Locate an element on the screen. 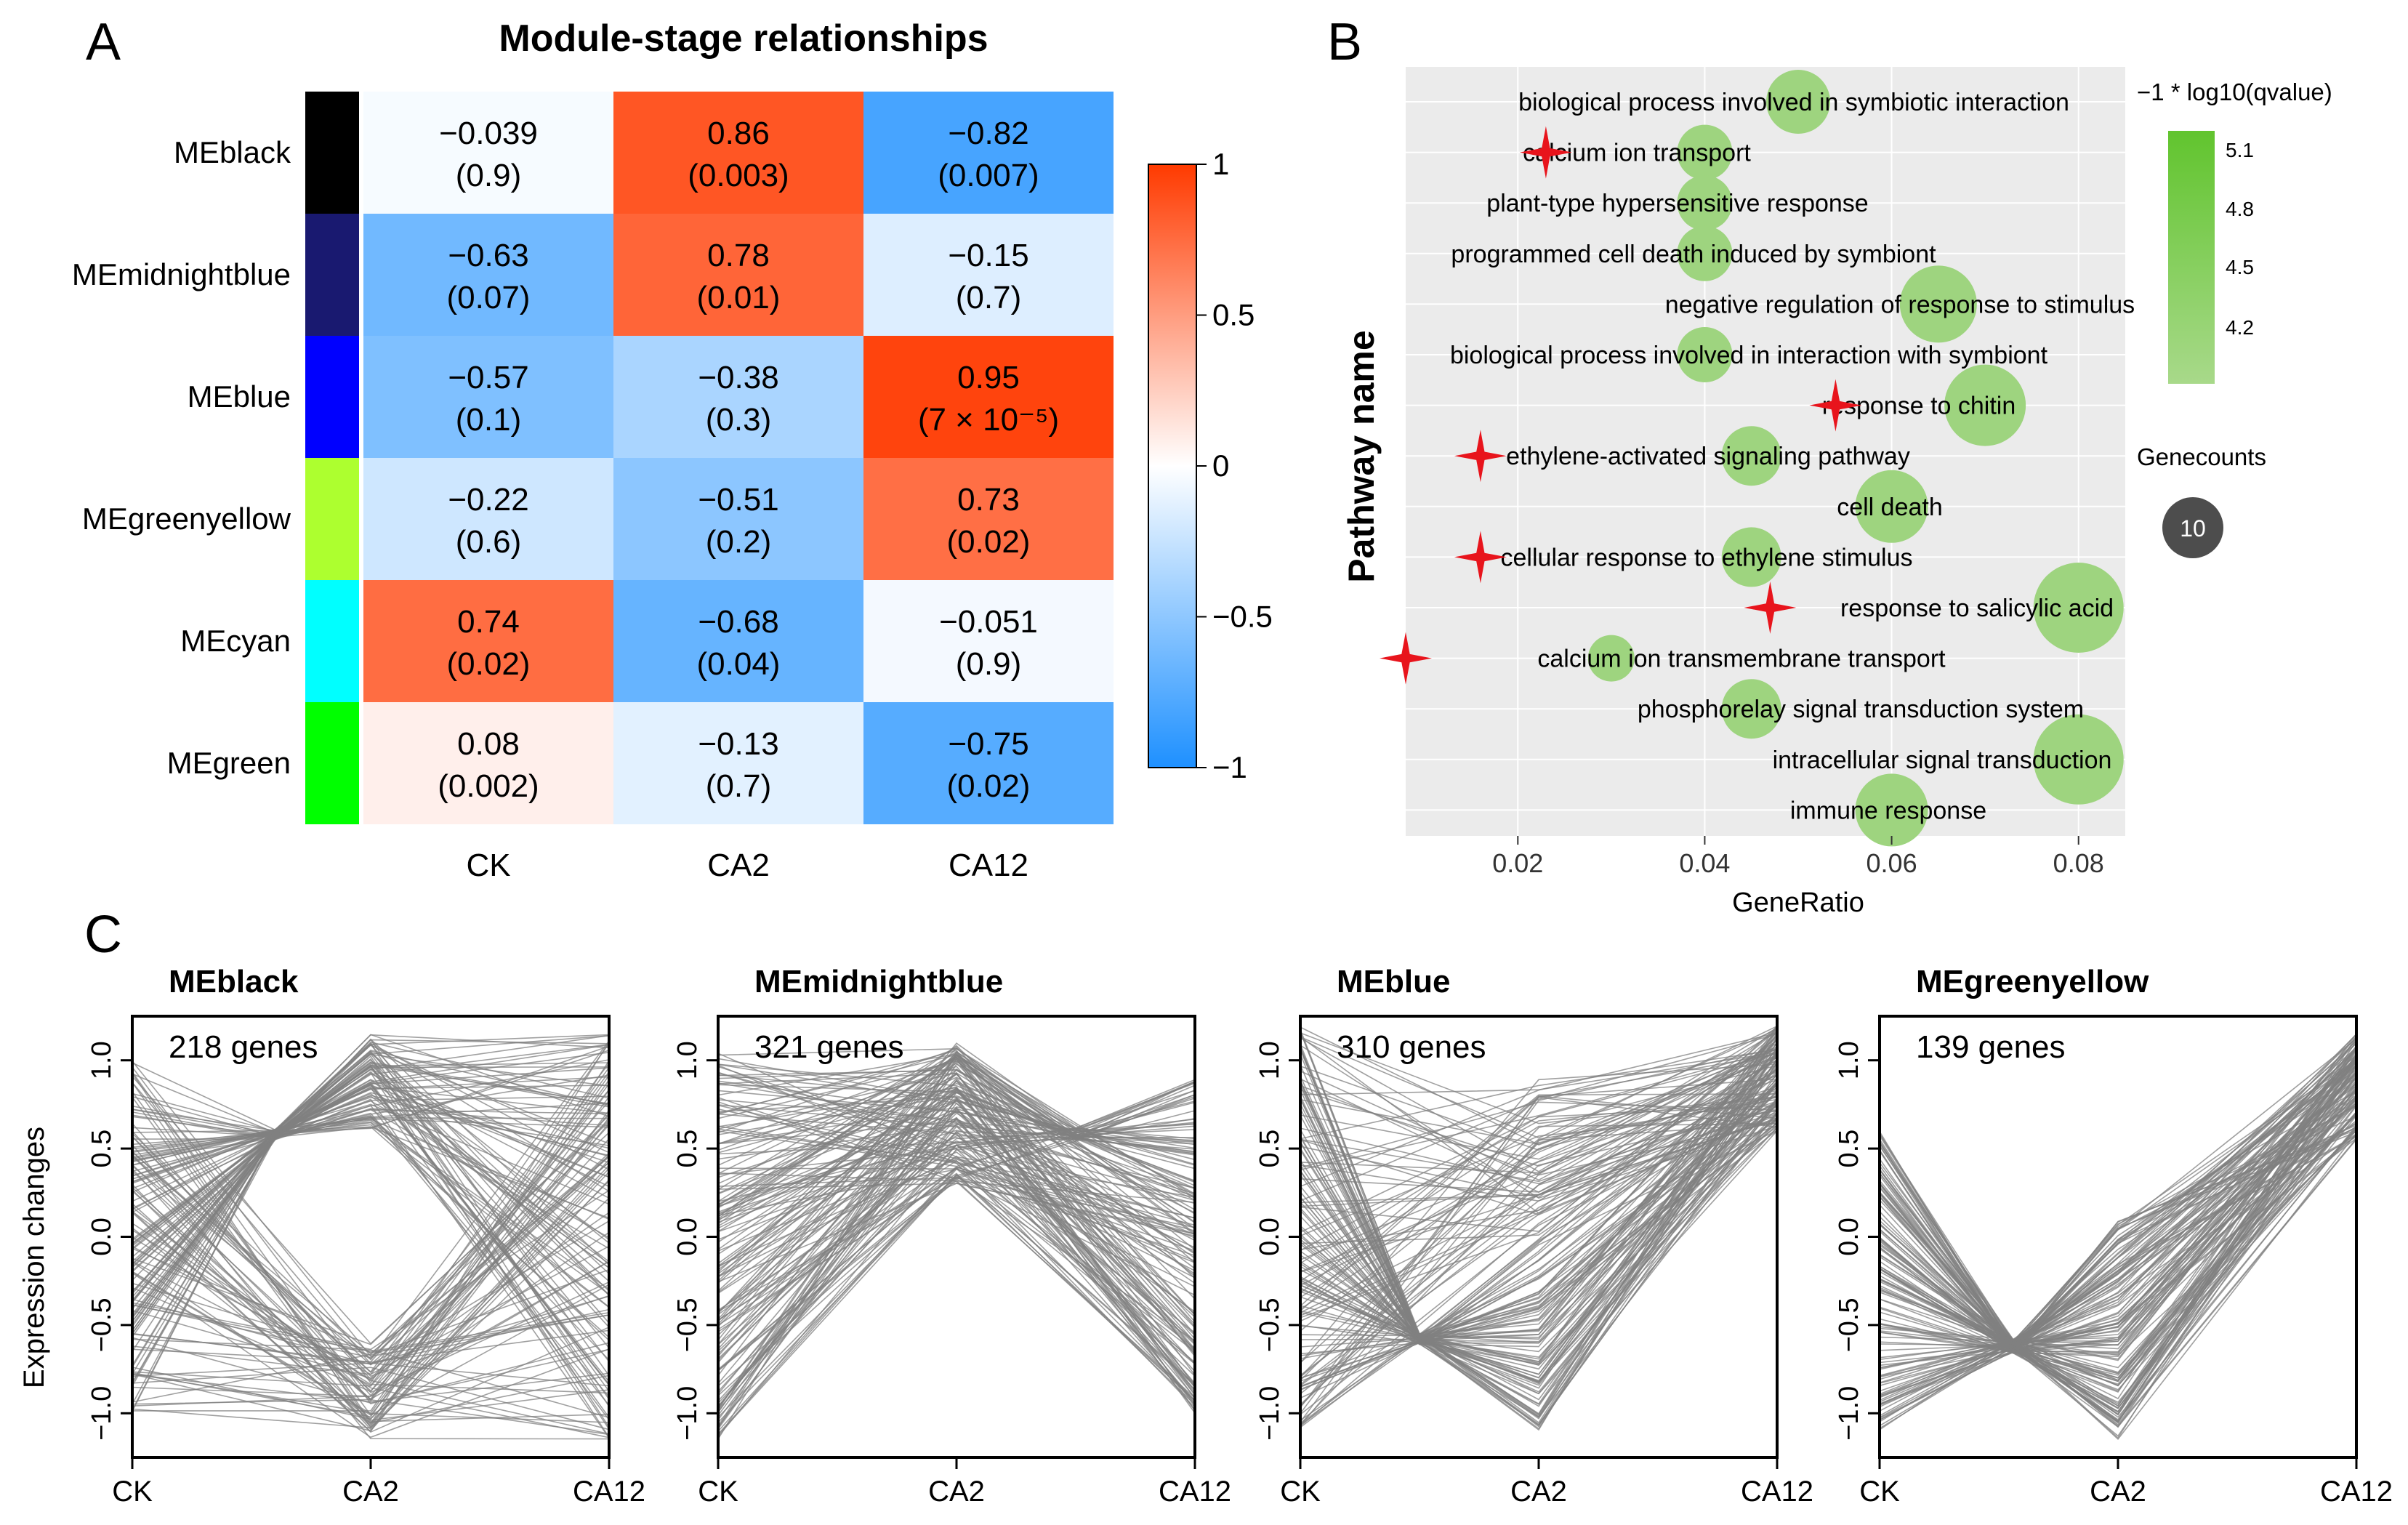  pathway-star-marker is located at coordinates (1480, 557).